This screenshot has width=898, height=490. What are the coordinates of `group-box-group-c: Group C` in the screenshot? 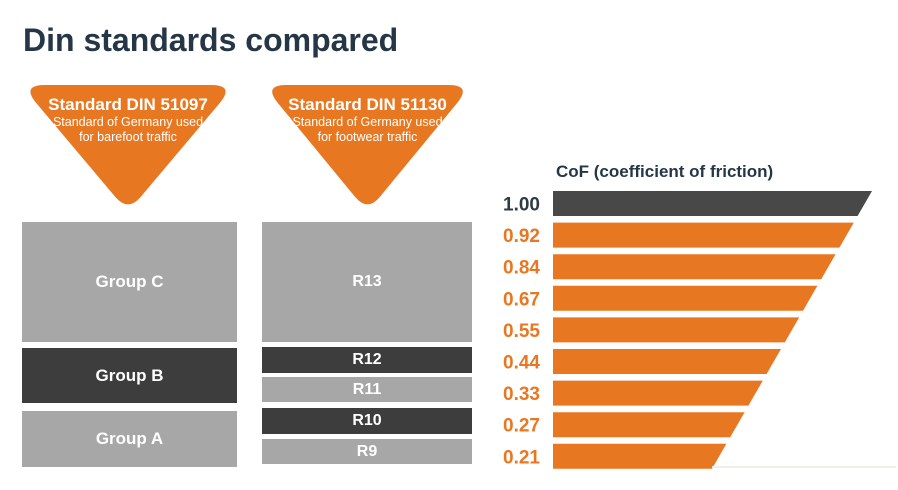 It's located at (129, 282).